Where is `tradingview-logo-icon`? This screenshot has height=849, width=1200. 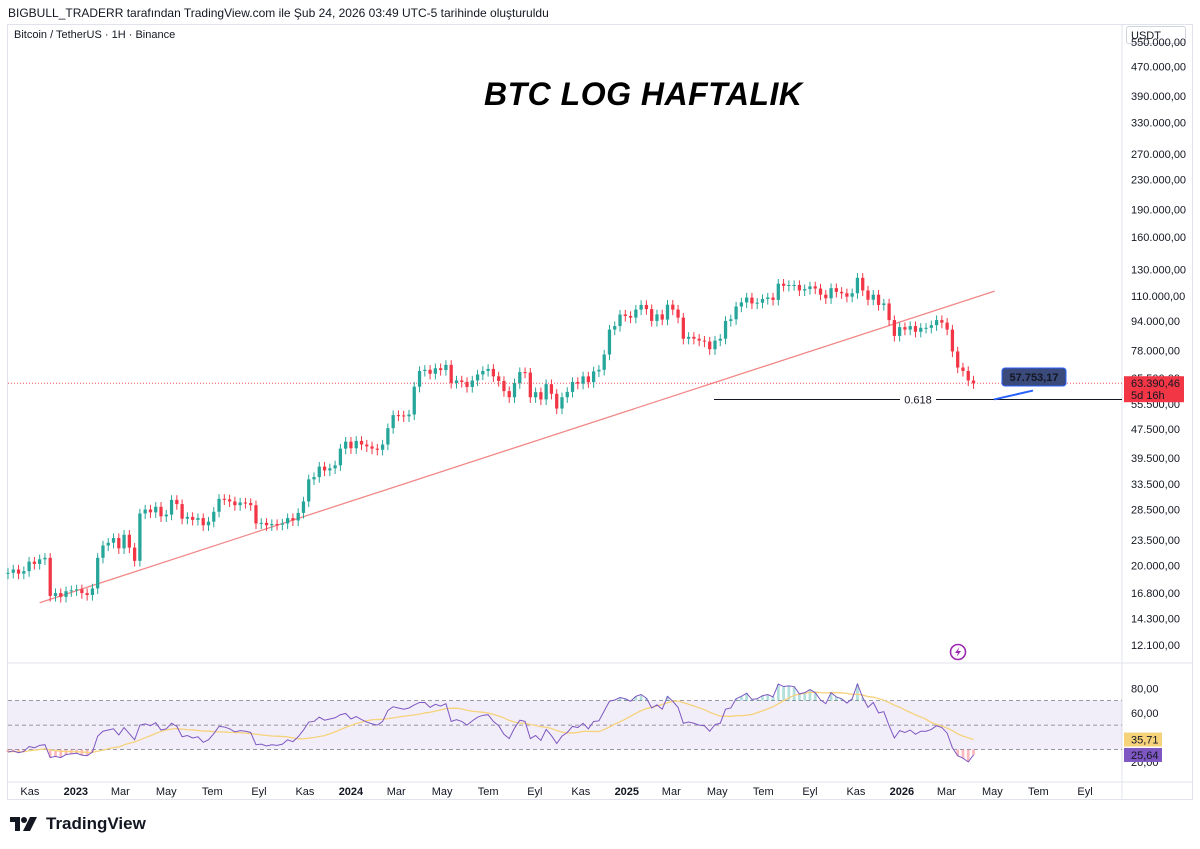 tradingview-logo-icon is located at coordinates (25, 824).